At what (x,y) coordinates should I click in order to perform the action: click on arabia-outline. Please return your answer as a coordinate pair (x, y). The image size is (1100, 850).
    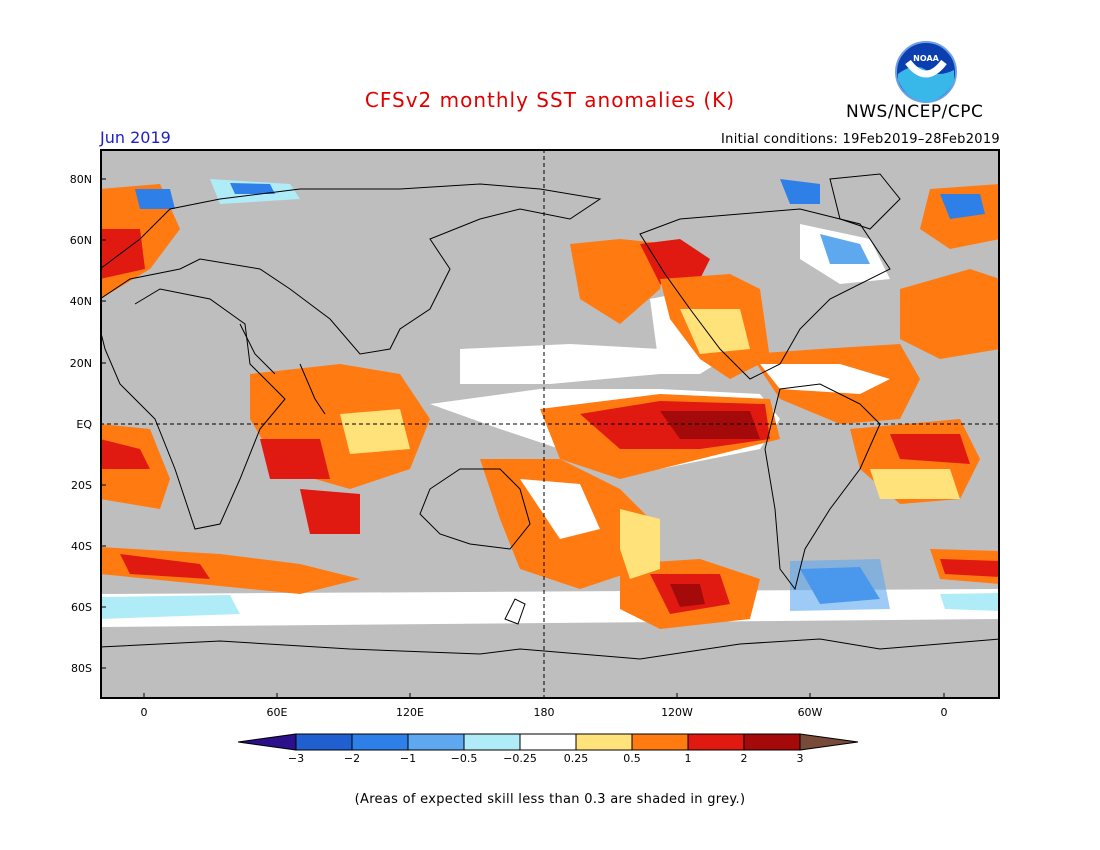
    Looking at the image, I should click on (257, 349).